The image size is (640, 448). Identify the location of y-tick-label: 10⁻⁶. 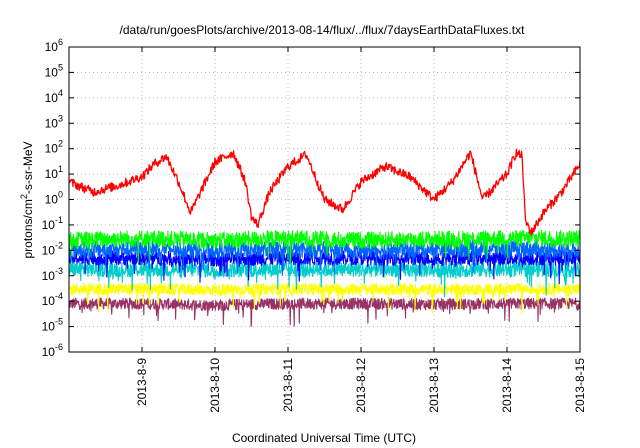
(52, 350).